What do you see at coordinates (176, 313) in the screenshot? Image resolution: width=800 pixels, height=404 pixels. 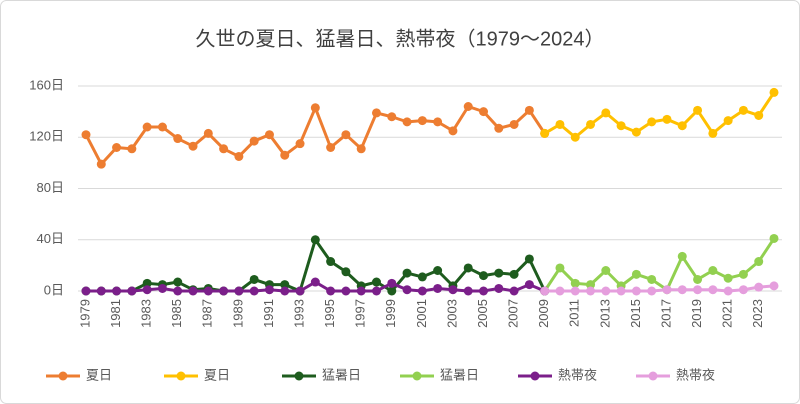 I see `x-tick-label: 1985` at bounding box center [176, 313].